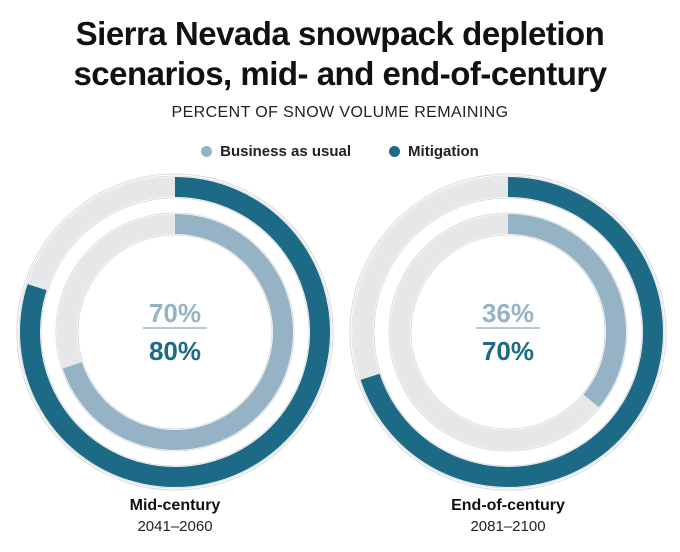 The height and width of the screenshot is (552, 680). Describe the element at coordinates (395, 151) in the screenshot. I see `legend-swatch-mitigation` at that location.